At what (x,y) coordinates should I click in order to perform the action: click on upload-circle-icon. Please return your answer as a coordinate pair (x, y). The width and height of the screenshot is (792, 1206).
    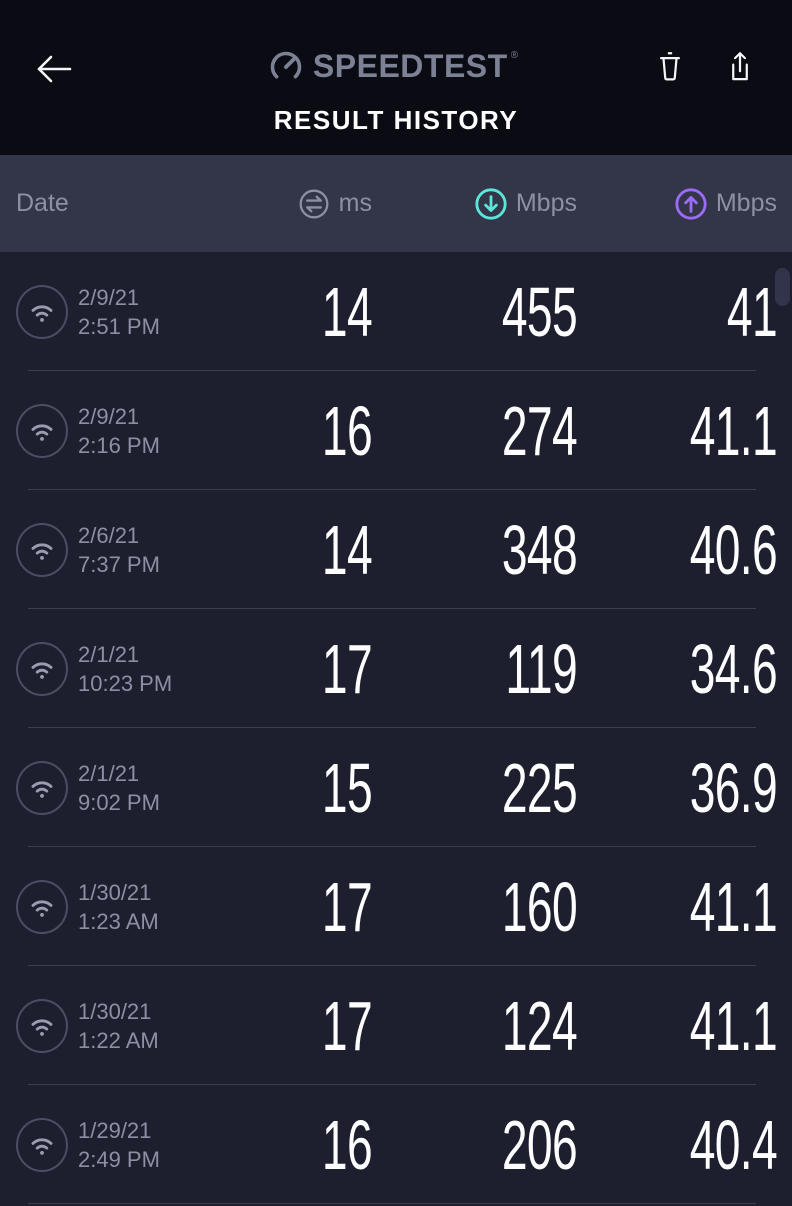
    Looking at the image, I should click on (691, 204).